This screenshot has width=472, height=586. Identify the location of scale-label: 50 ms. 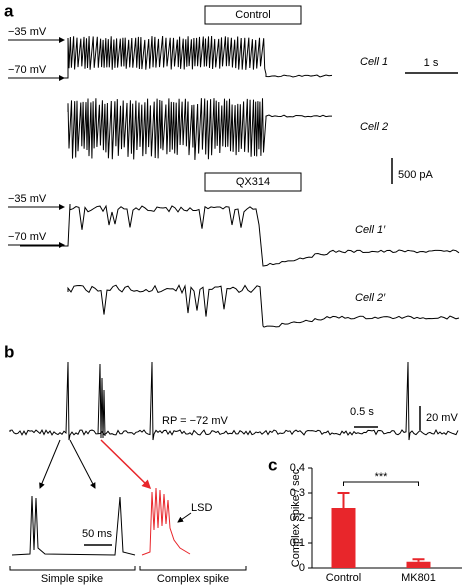
(97, 534).